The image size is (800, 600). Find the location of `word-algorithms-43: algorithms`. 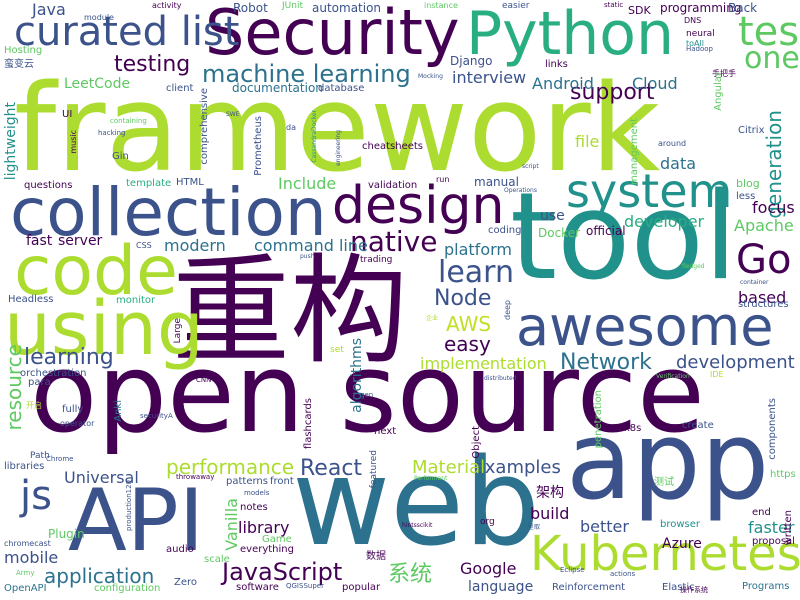

word-algorithms-43: algorithms is located at coordinates (357, 375).